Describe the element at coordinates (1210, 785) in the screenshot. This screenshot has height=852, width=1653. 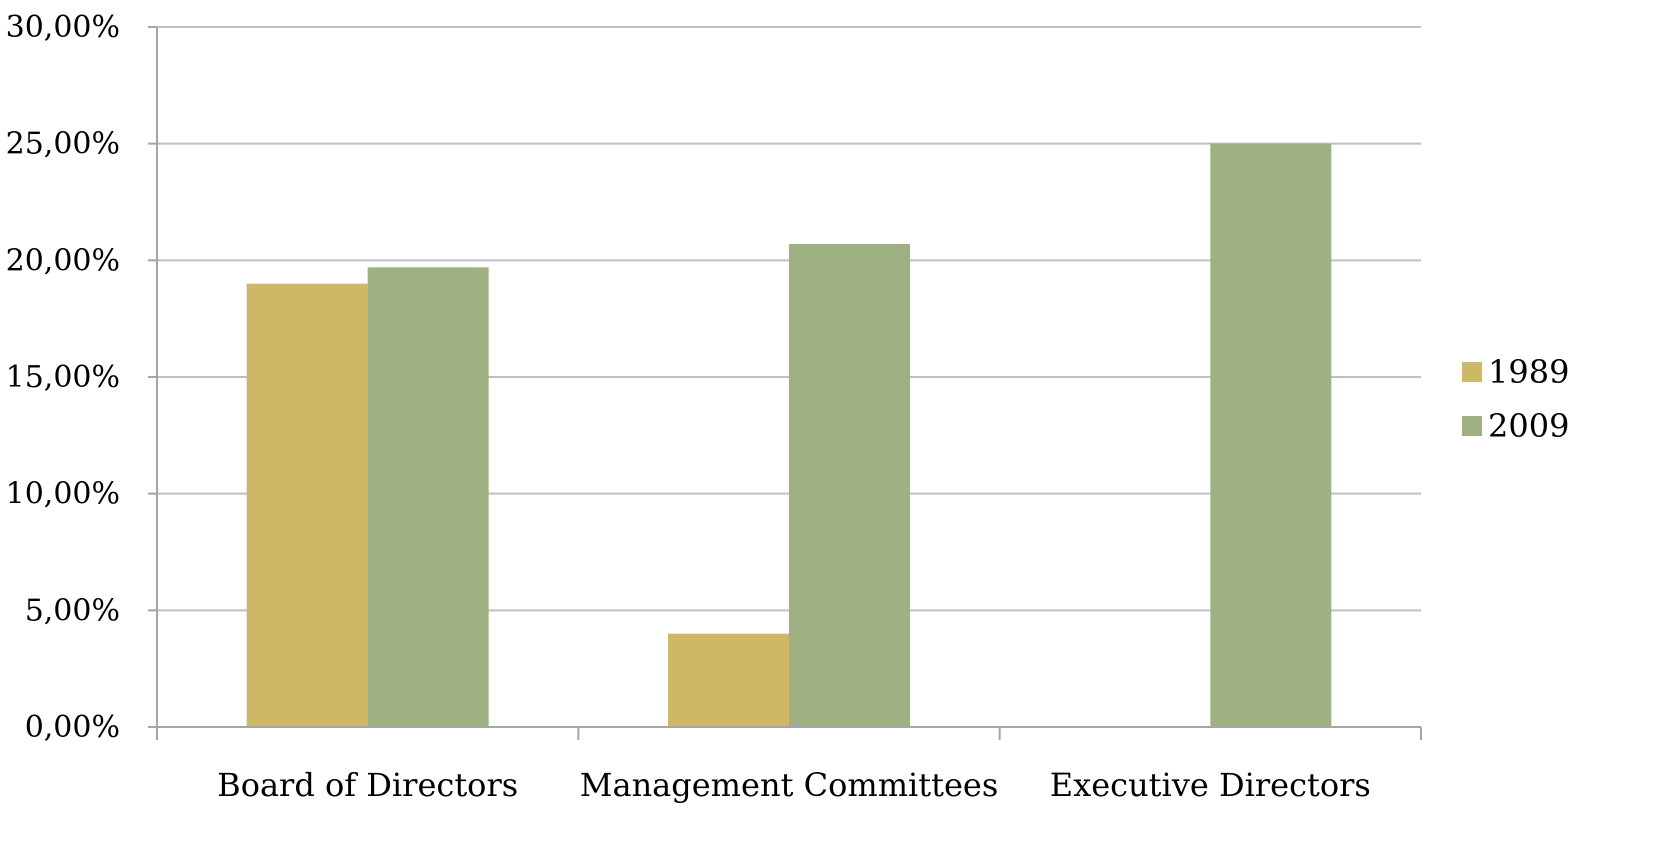
I see `x-category-label: Executive Directors` at that location.